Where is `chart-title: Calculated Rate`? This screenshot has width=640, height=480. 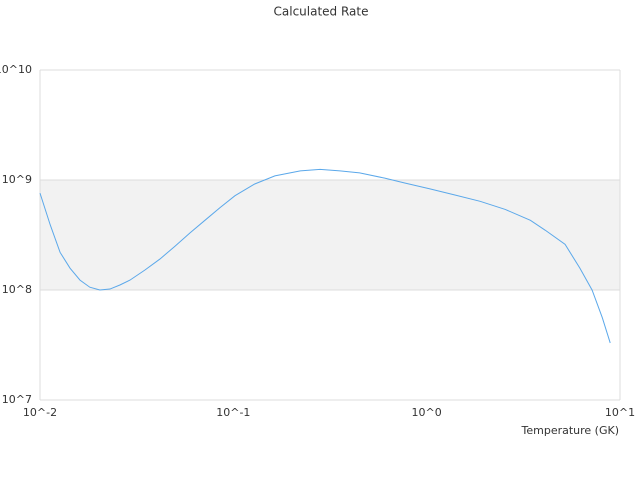
chart-title: Calculated Rate is located at coordinates (321, 12).